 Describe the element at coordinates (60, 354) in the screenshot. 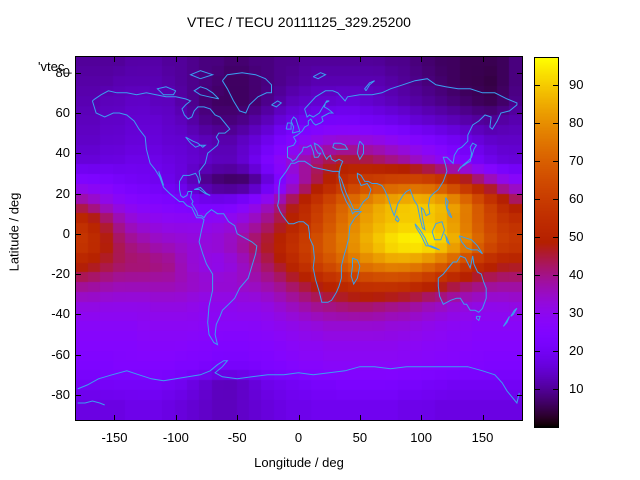

I see `y-axis-tick-label: -60` at that location.